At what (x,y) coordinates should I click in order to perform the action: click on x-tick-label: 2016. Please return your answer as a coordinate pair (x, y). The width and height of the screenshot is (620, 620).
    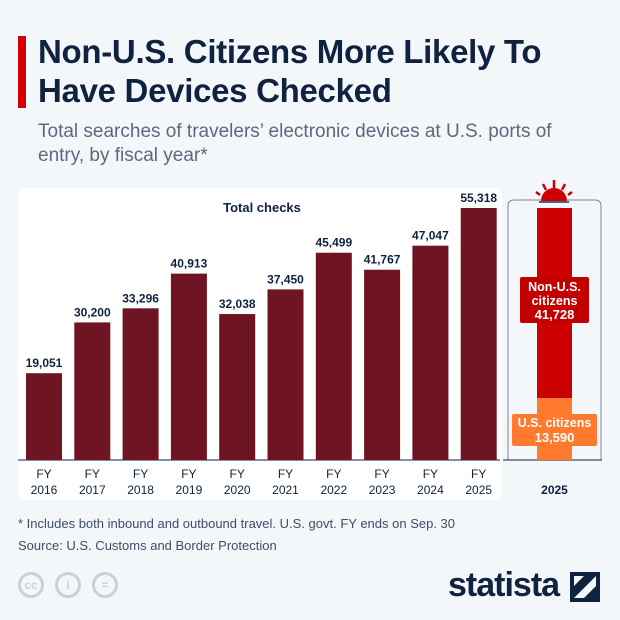
    Looking at the image, I should click on (44, 490).